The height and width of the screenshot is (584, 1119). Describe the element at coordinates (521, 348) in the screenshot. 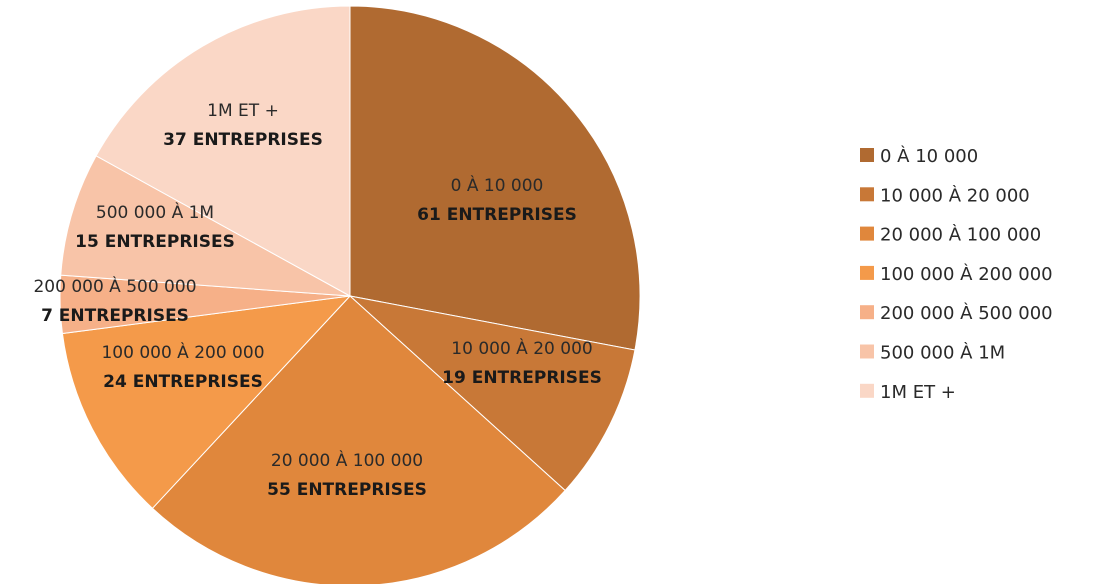

I see `slice-category-label: 10 000 À 20 000` at that location.